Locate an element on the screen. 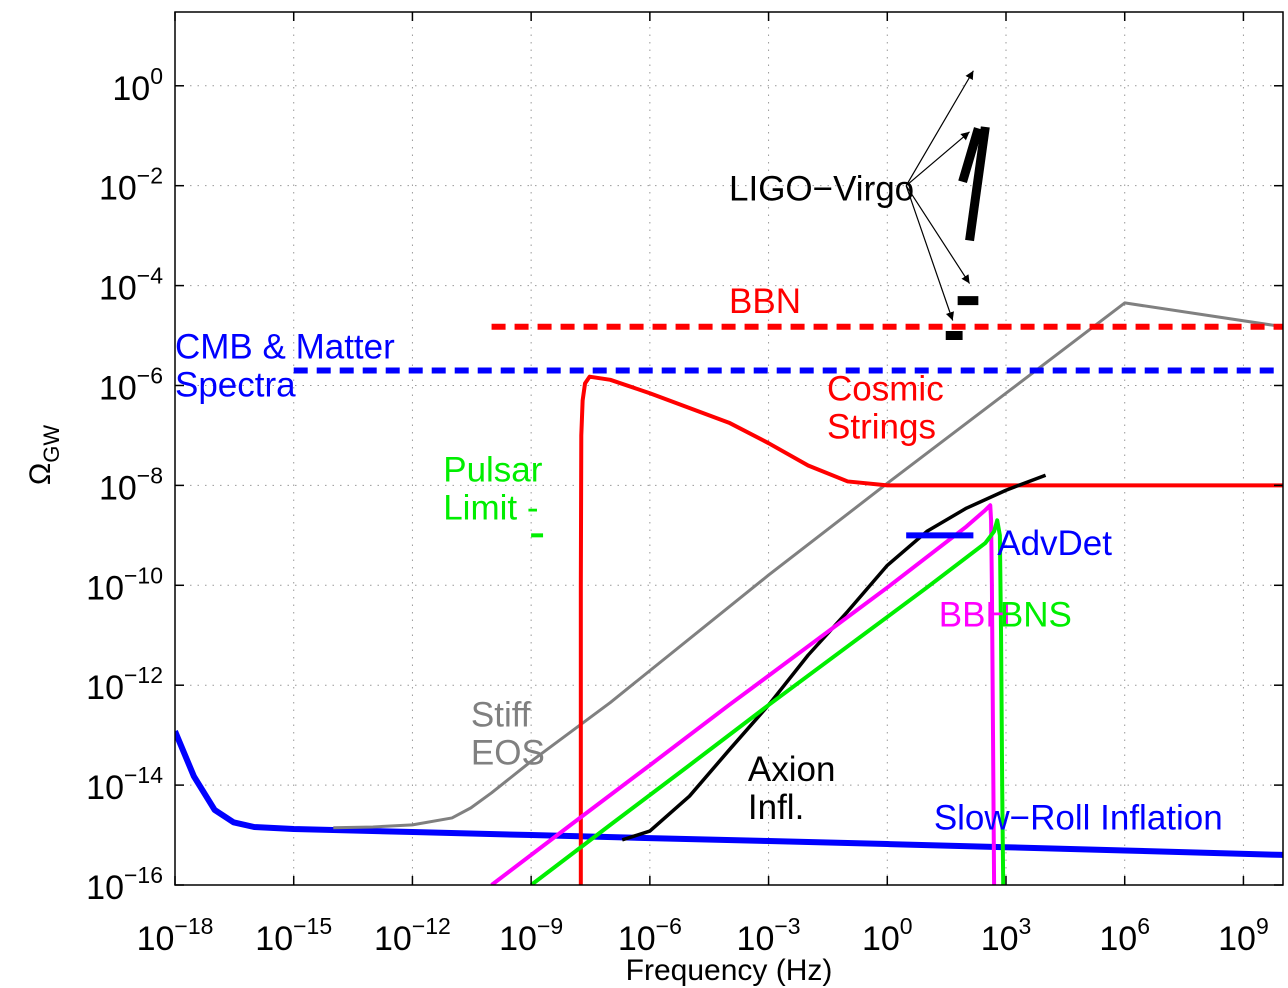 The image size is (1288, 988). x-tick-label-9: 10⁹ is located at coordinates (1243, 935).